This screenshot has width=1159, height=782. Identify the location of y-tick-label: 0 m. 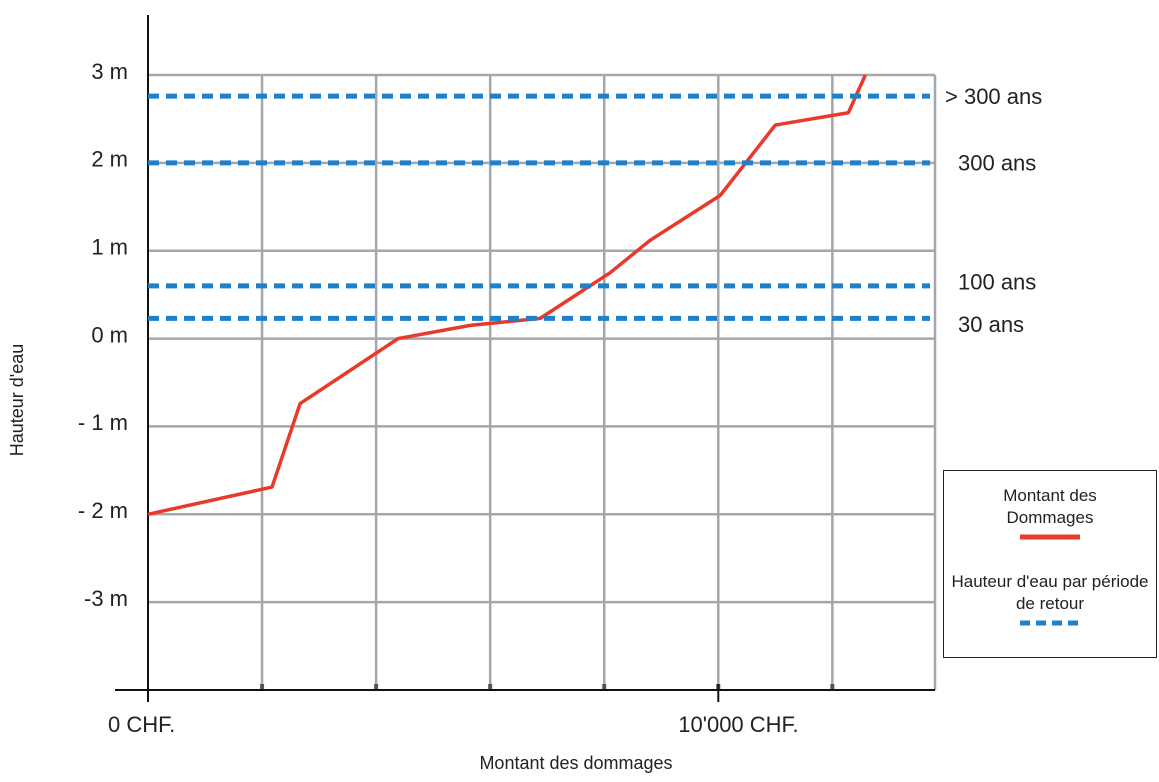
(109, 334).